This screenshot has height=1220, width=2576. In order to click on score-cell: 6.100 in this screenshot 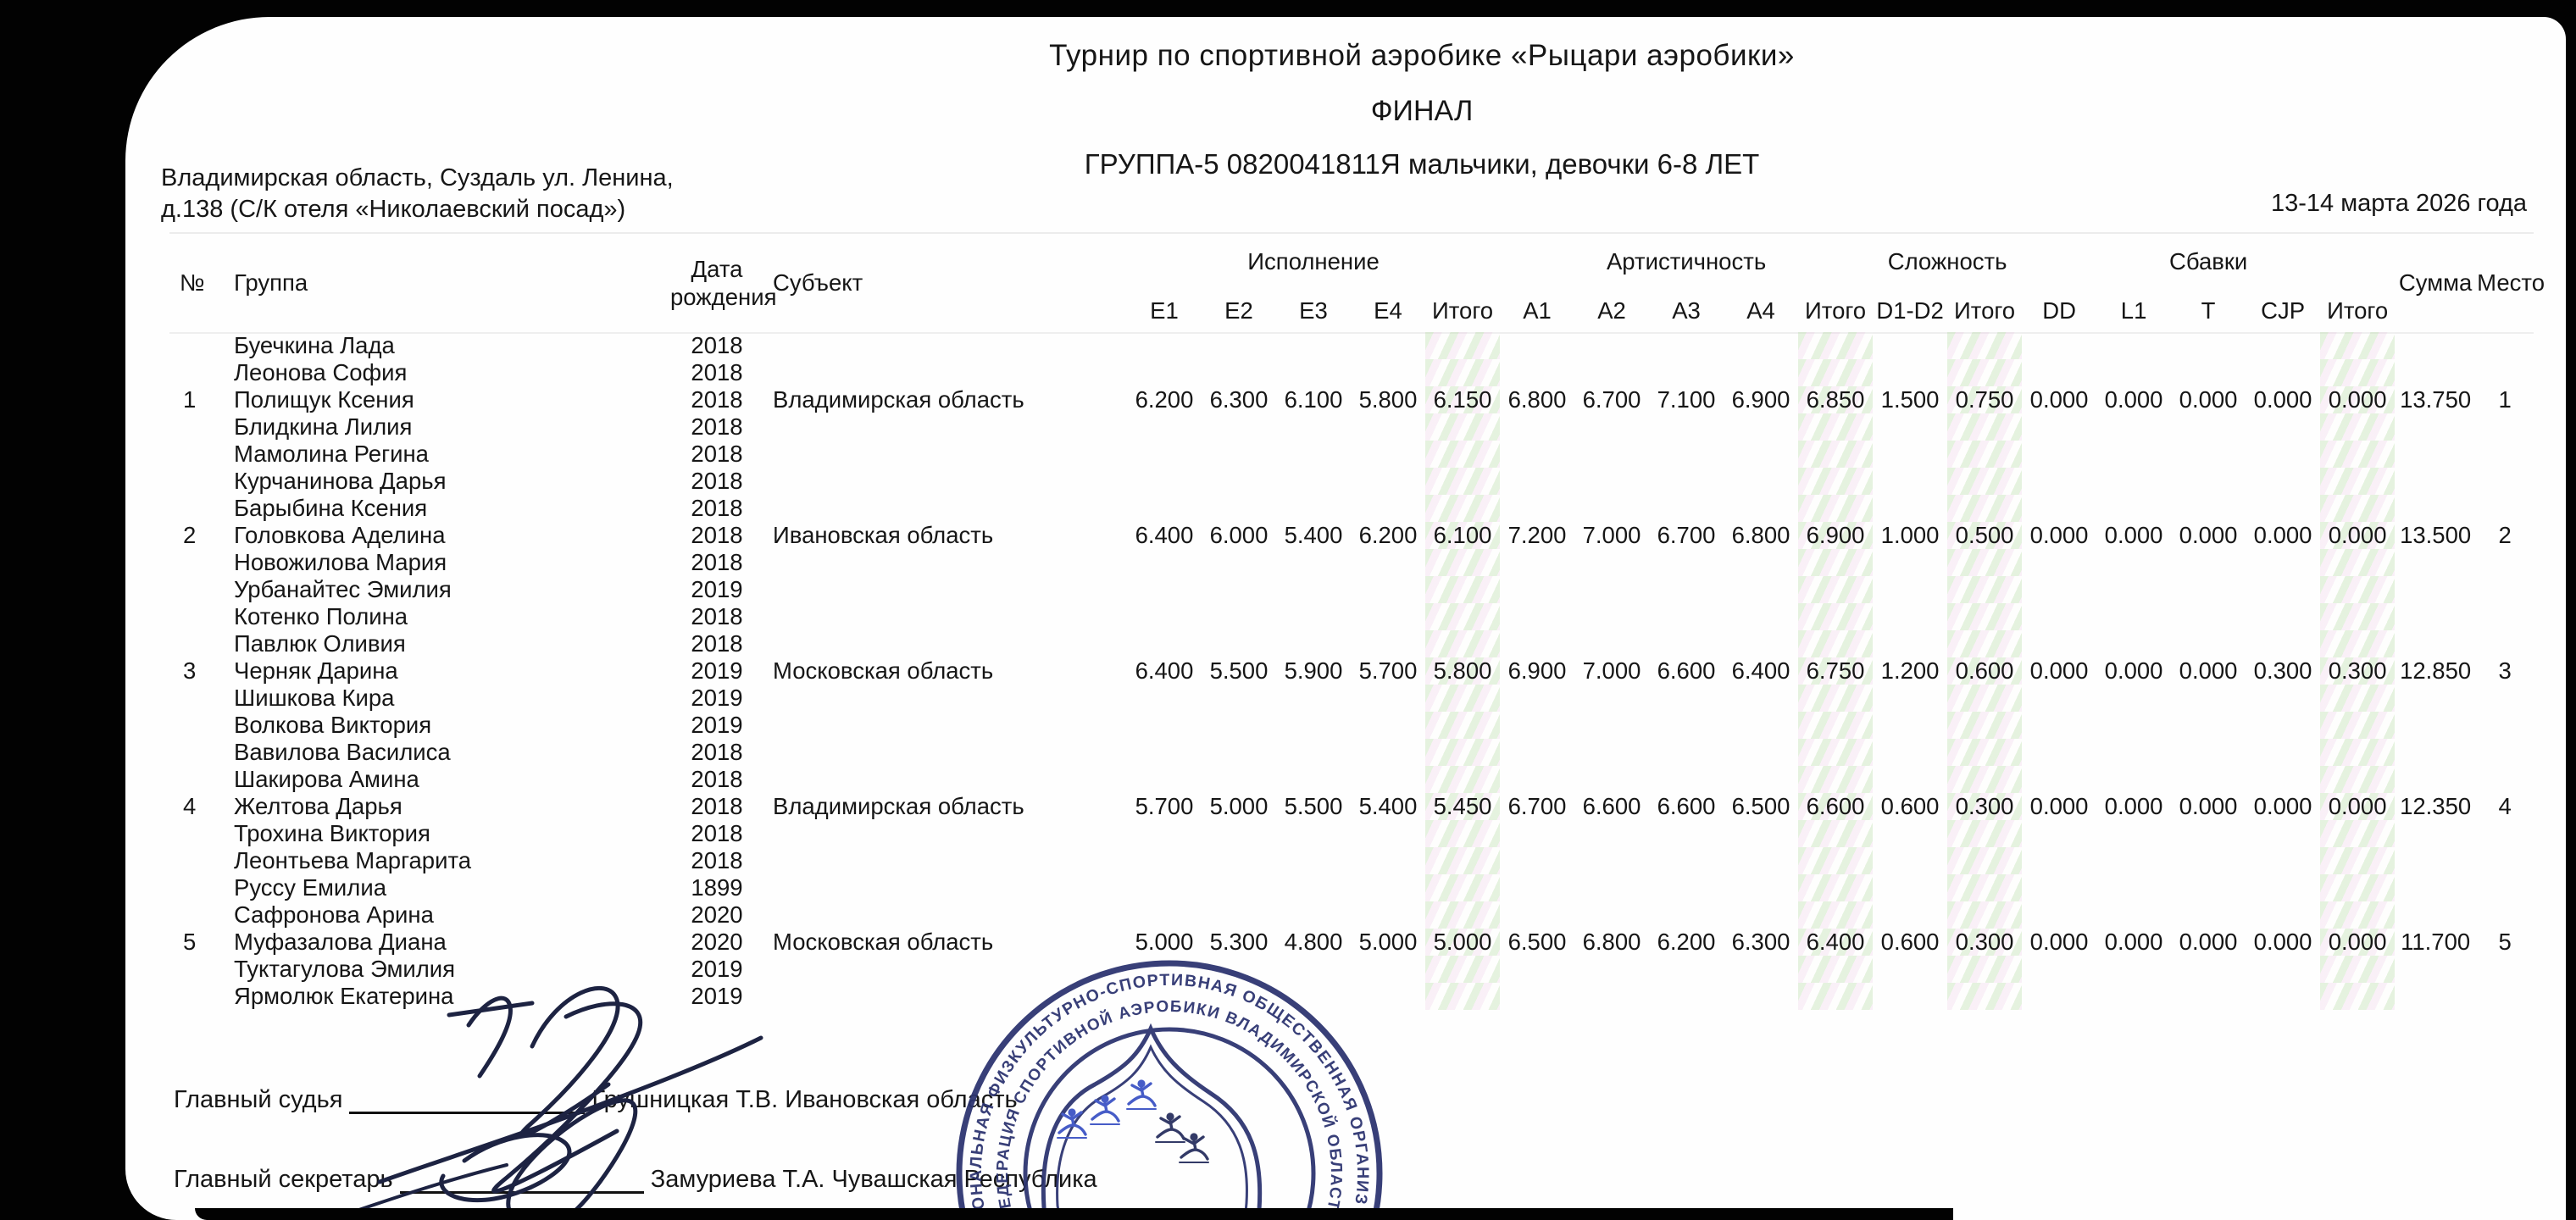, I will do `click(1313, 399)`.